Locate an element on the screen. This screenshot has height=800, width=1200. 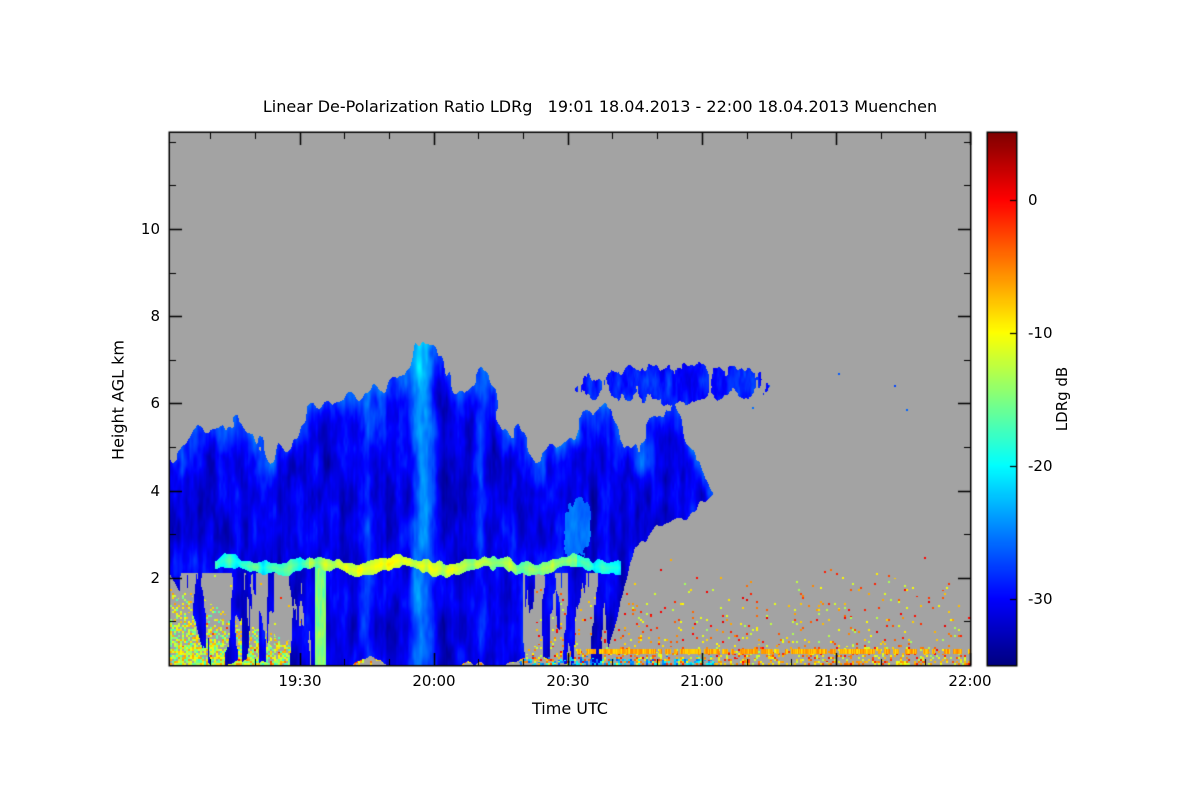
x-tick-label: 20:30 is located at coordinates (568, 681).